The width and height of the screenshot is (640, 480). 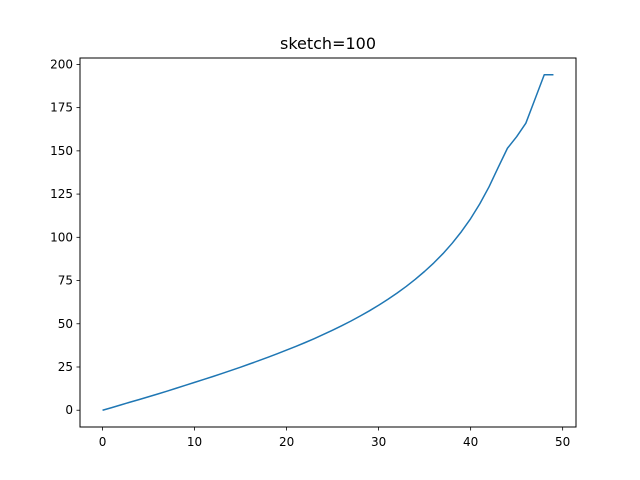 I want to click on x-tick-label: 30, so click(x=378, y=442).